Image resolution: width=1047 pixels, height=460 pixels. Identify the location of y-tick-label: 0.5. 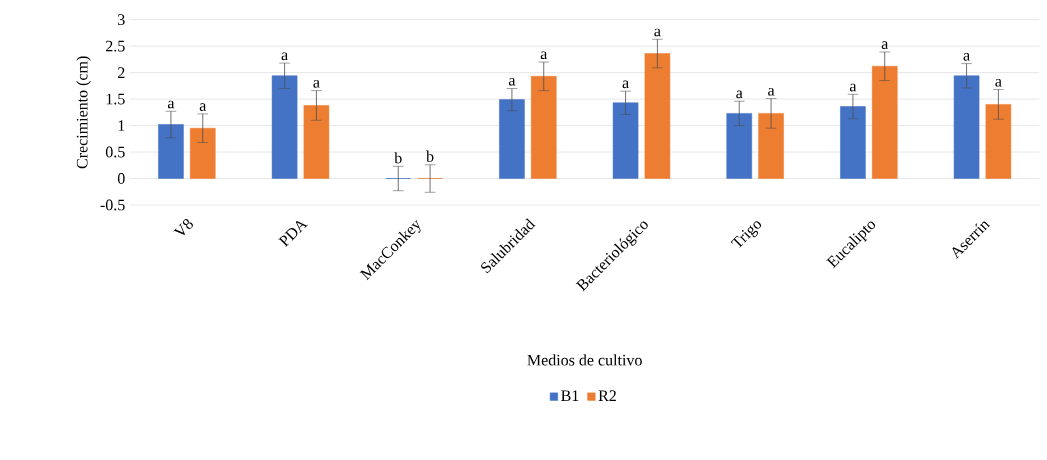
(115, 152).